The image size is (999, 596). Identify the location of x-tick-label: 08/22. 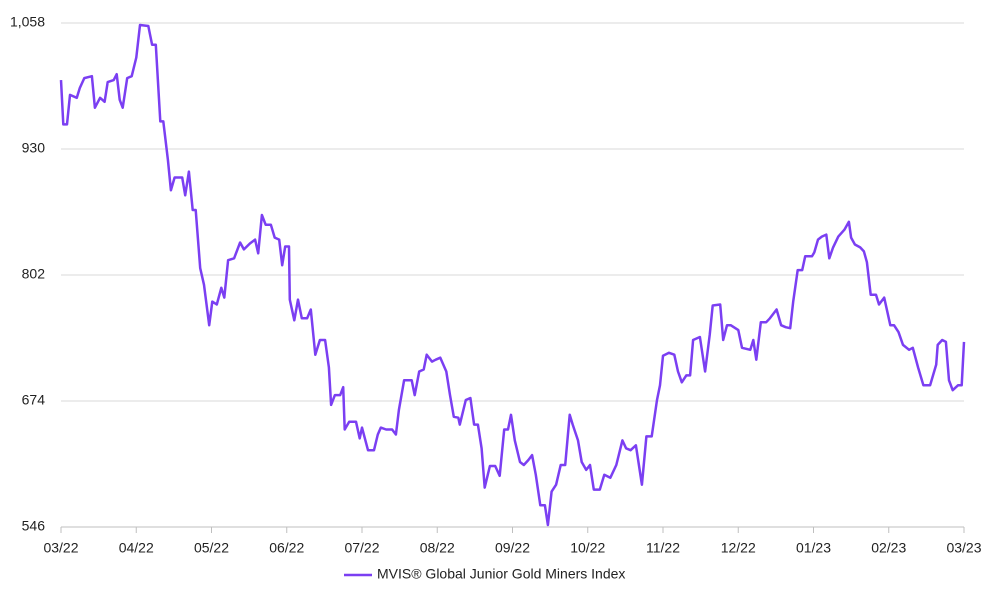
(437, 548).